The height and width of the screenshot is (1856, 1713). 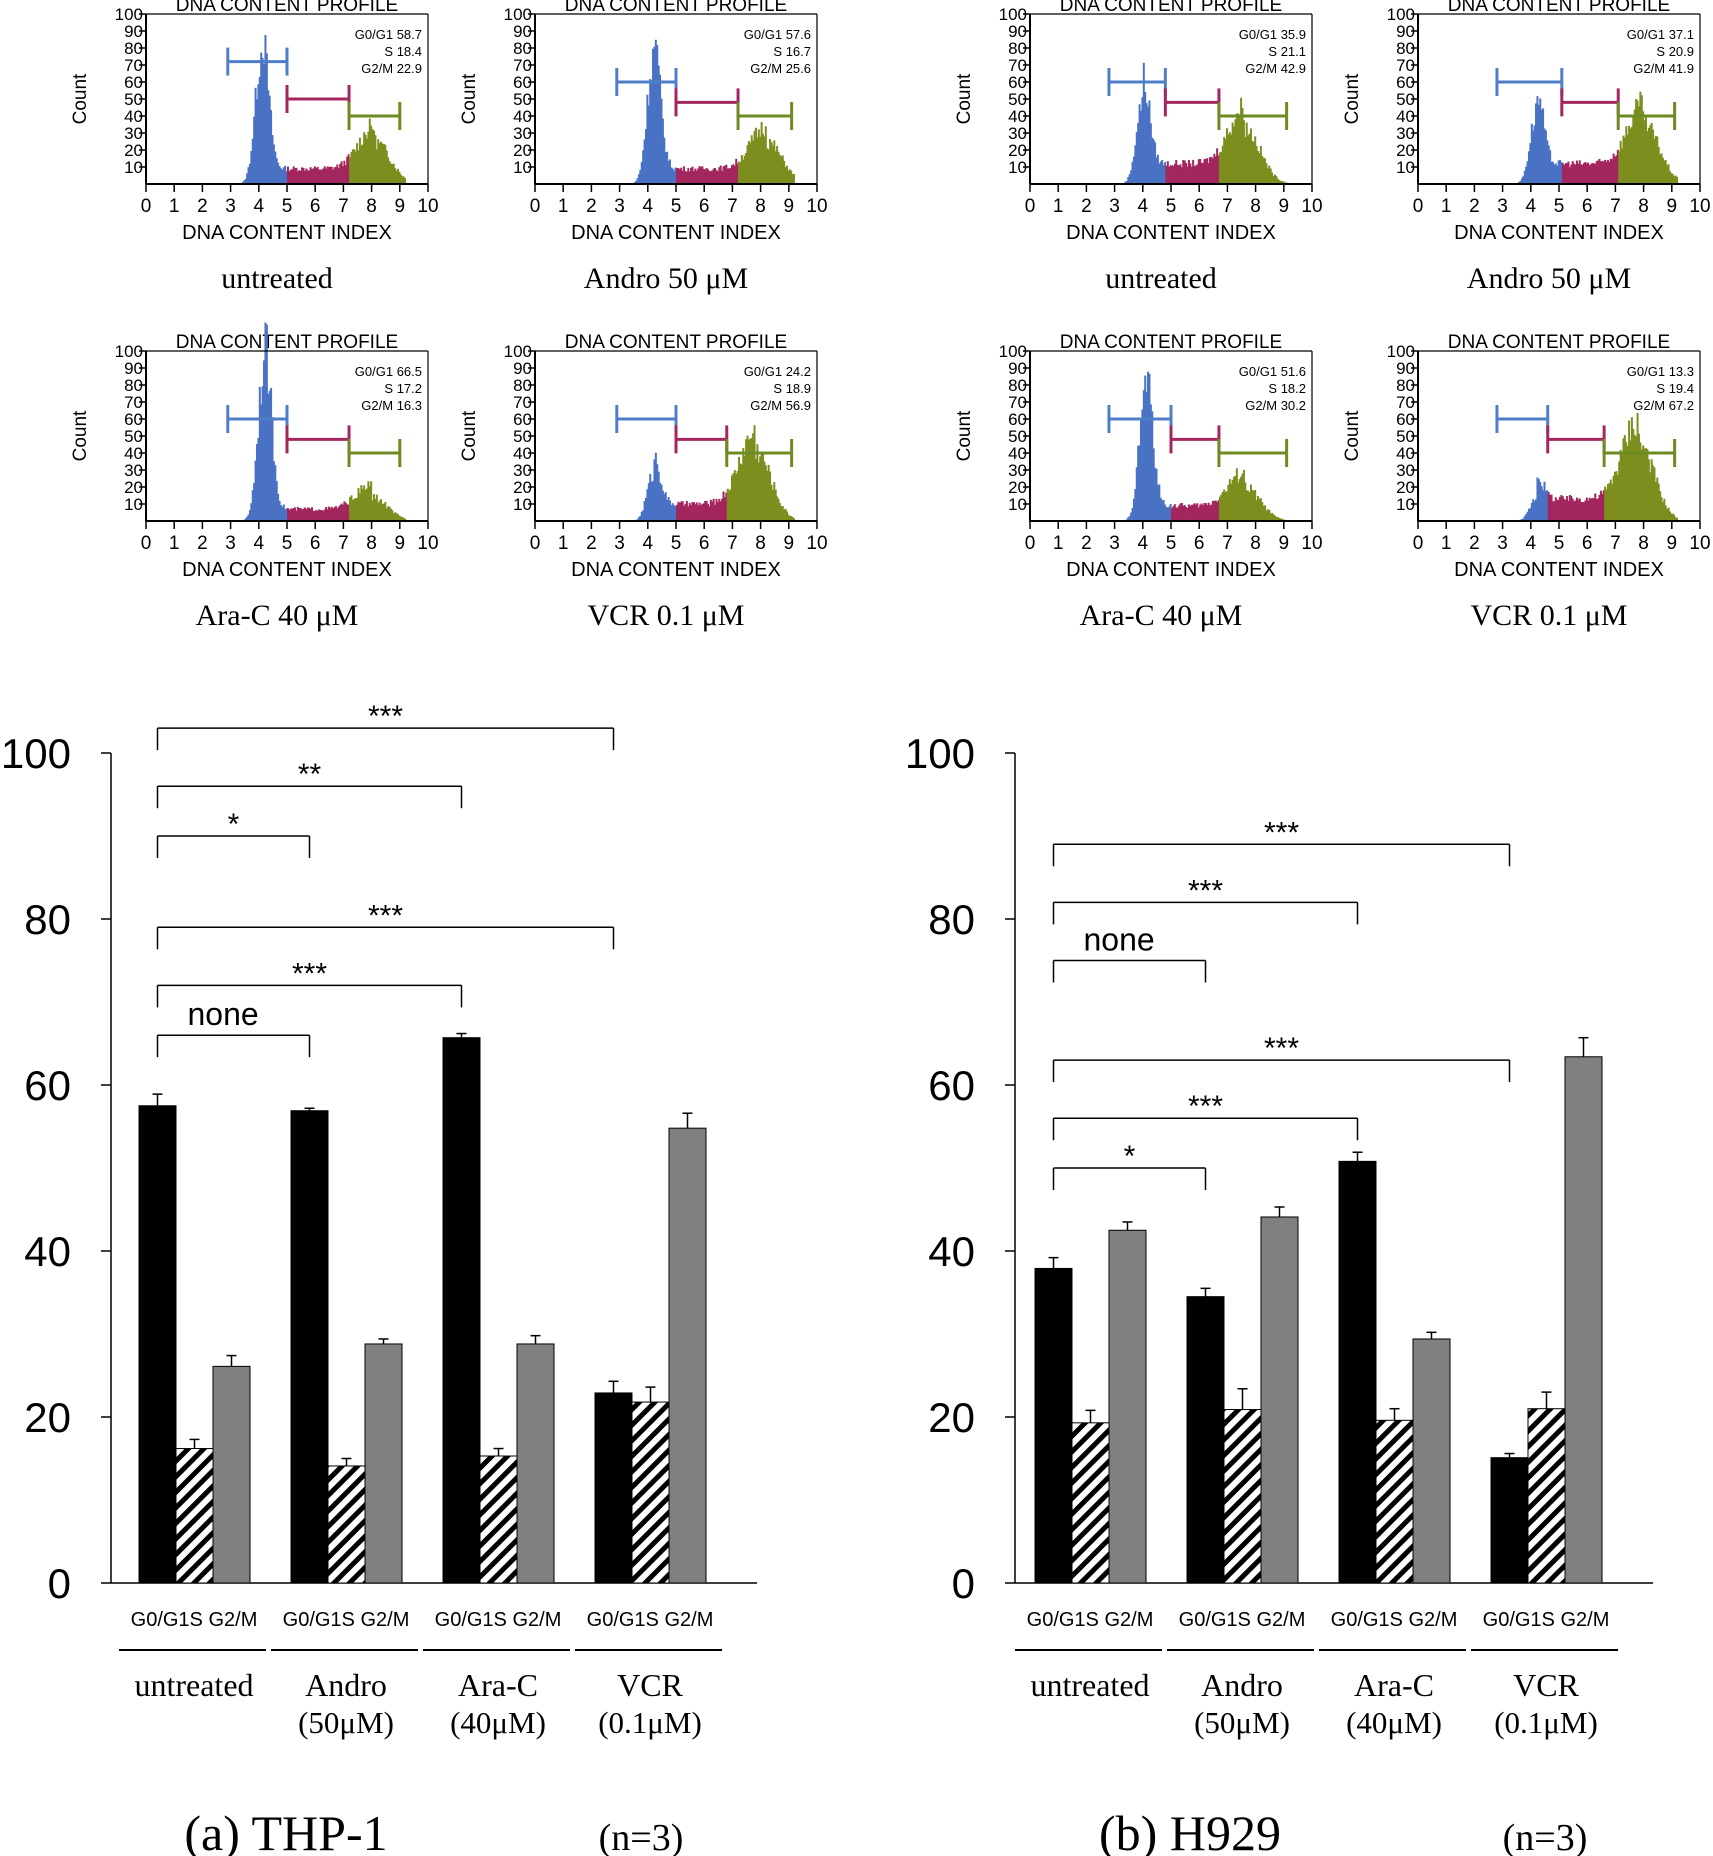 What do you see at coordinates (388, 371) in the screenshot?
I see `histogram-stat-1: G0/G1 66.5` at bounding box center [388, 371].